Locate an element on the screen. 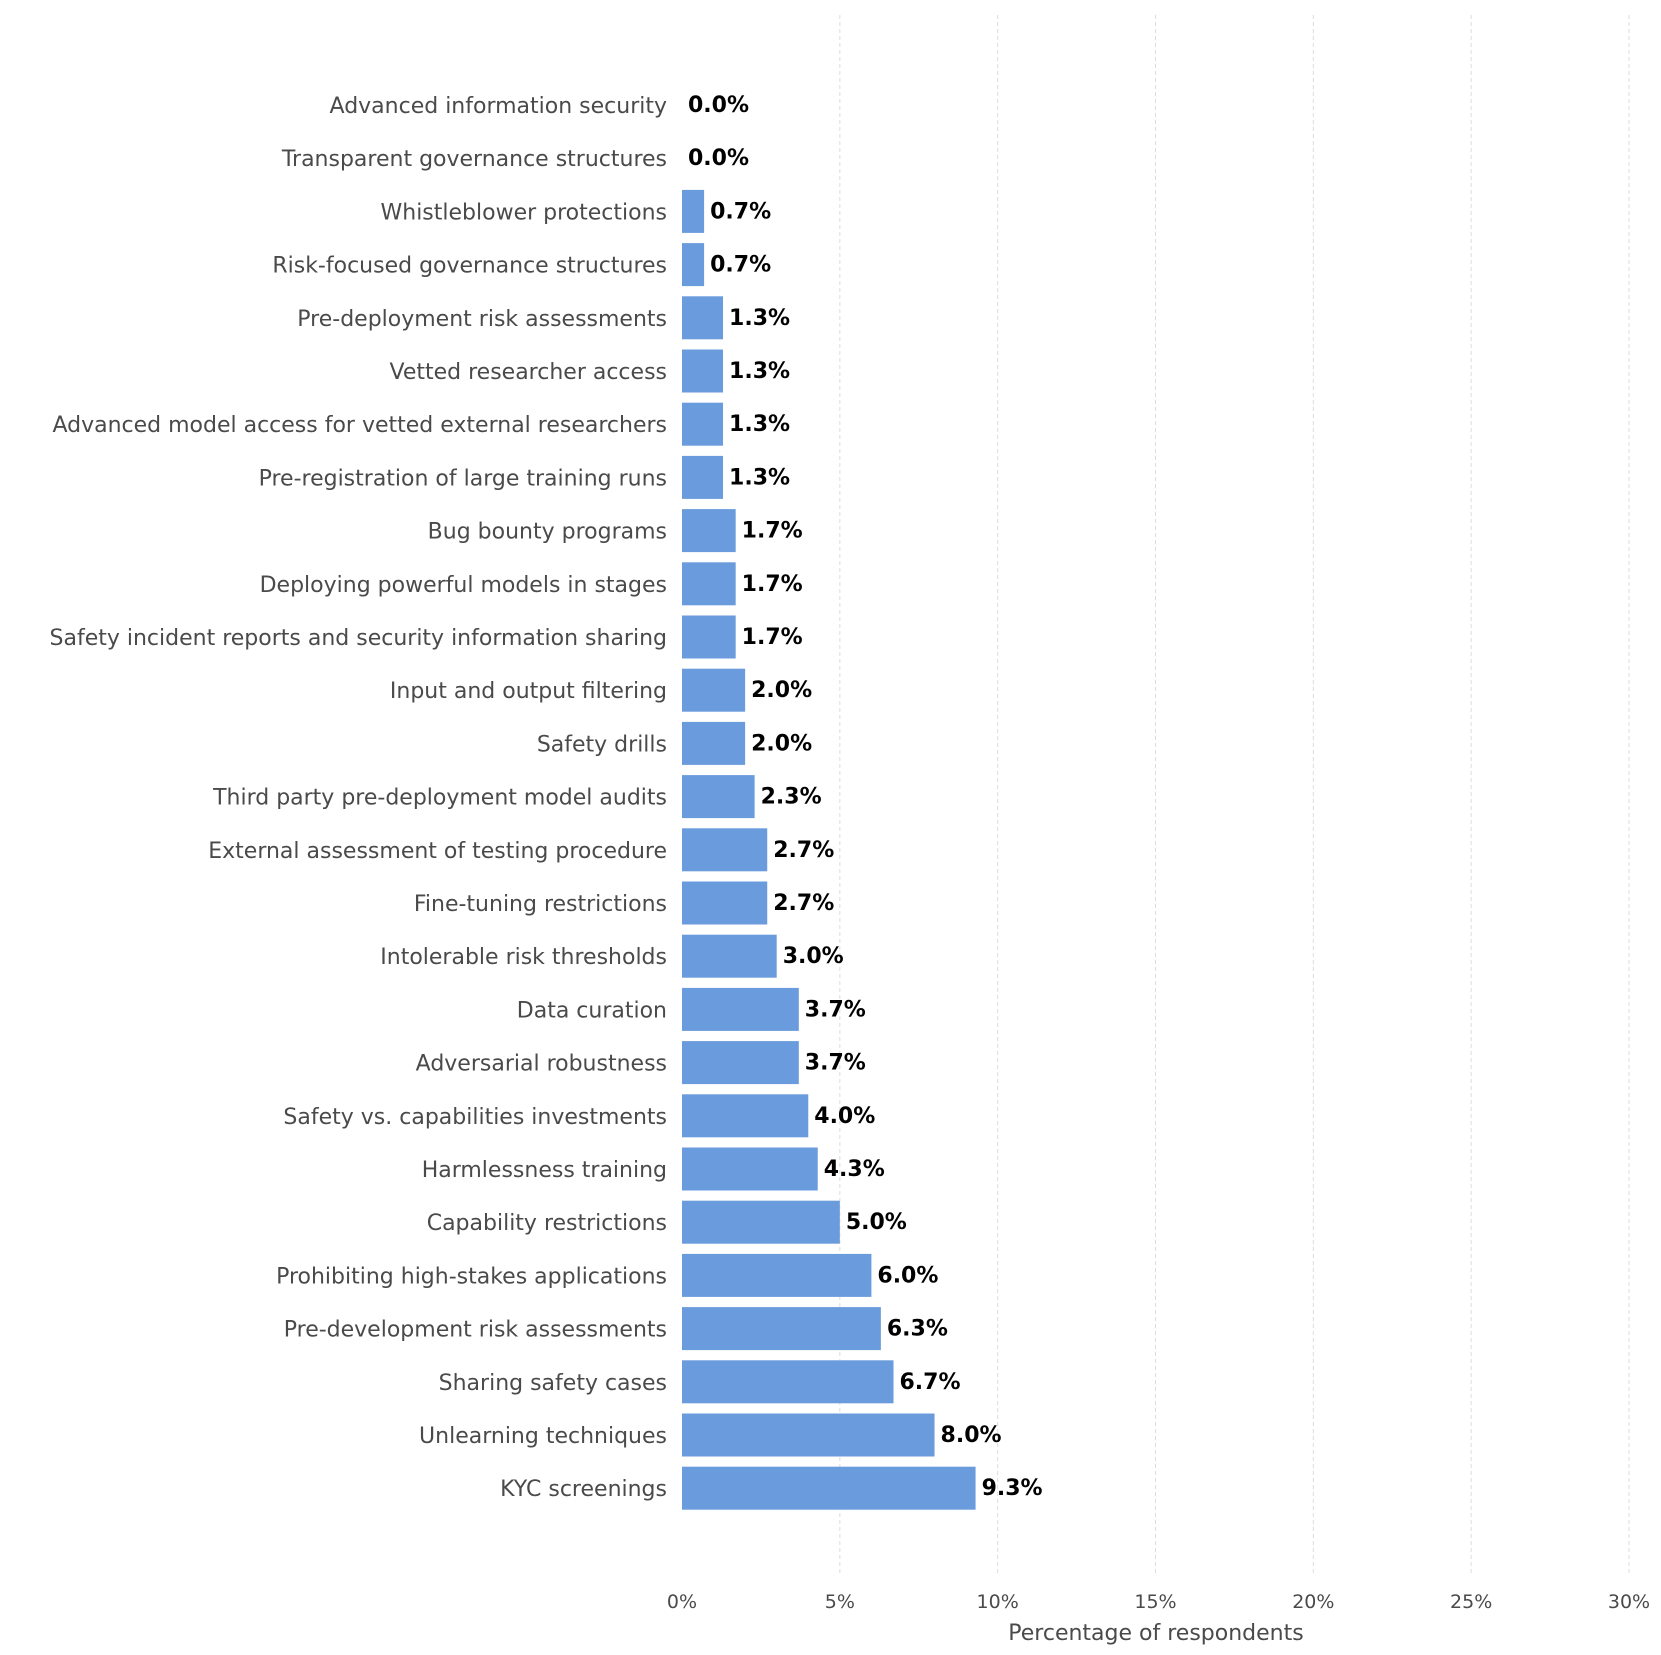  category-label: Capability restrictions is located at coordinates (547, 1223).